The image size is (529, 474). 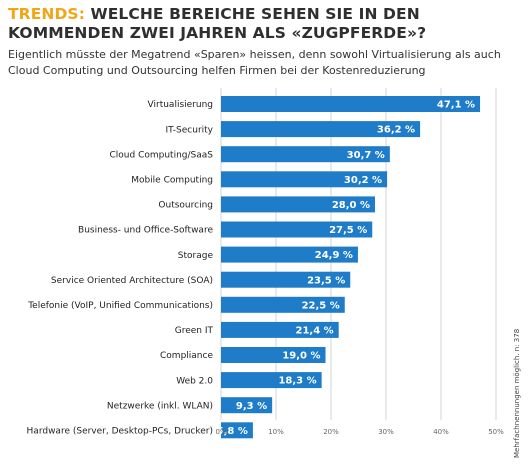 What do you see at coordinates (496, 432) in the screenshot?
I see `x-tick-label: 50%` at bounding box center [496, 432].